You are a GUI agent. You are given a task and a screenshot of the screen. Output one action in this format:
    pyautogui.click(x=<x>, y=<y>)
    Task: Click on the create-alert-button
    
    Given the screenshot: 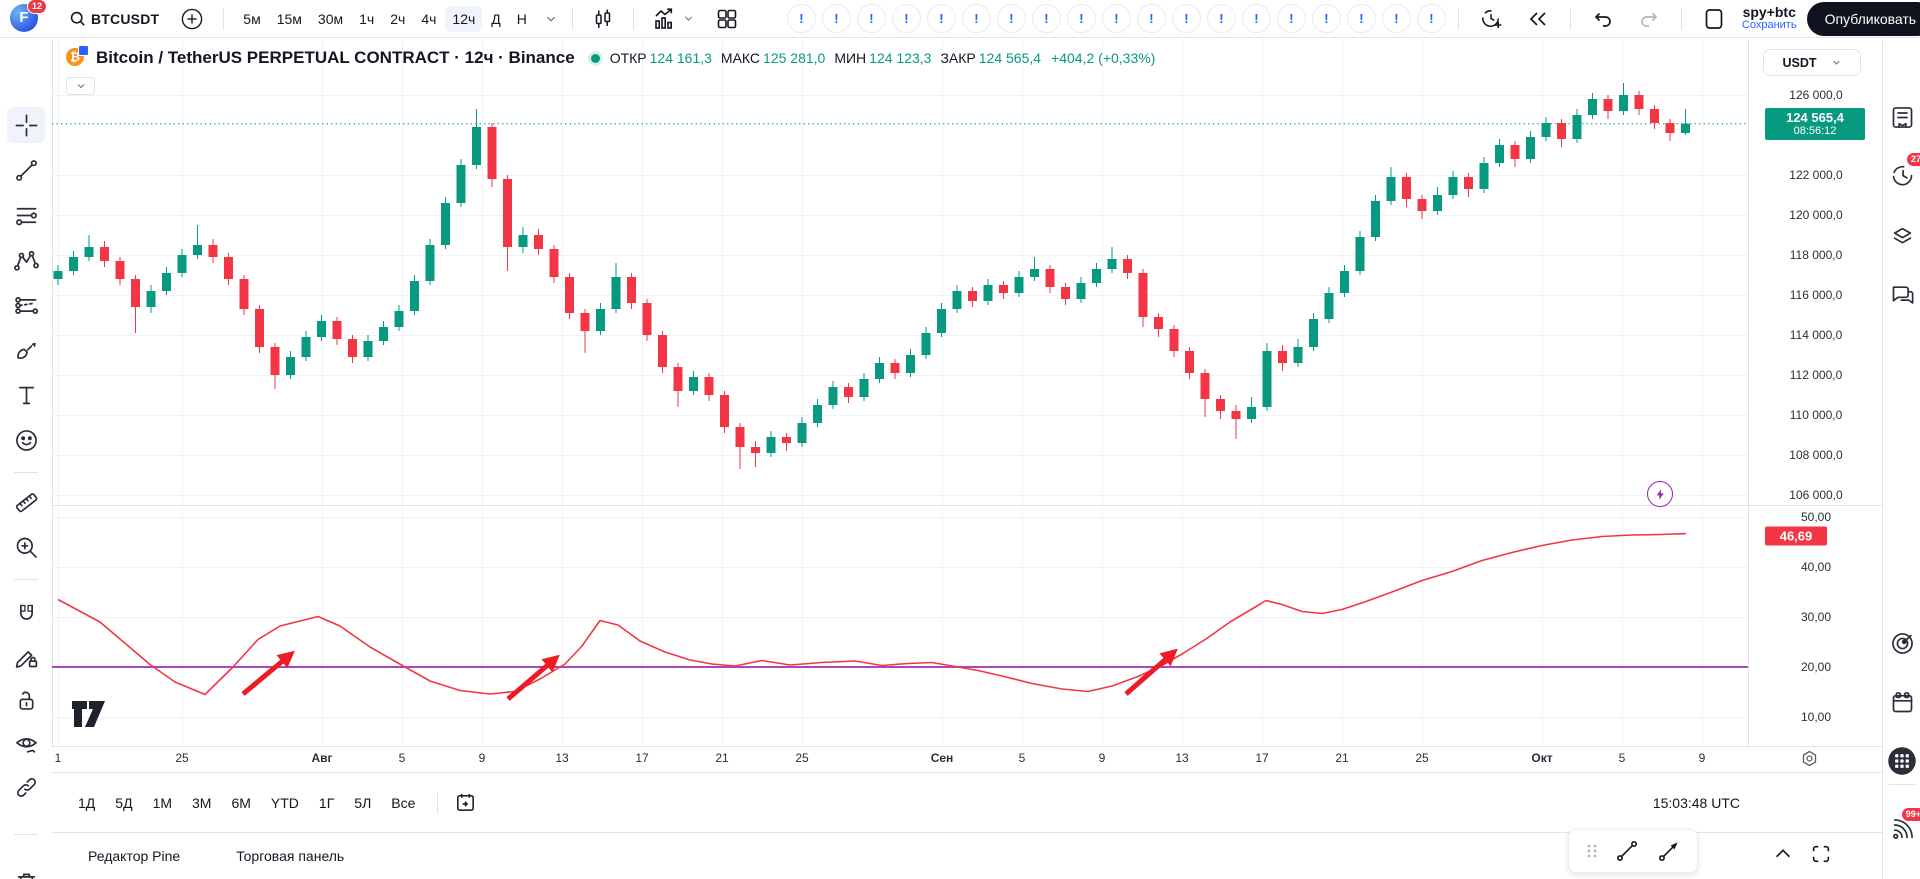 What is the action you would take?
    pyautogui.click(x=1491, y=18)
    